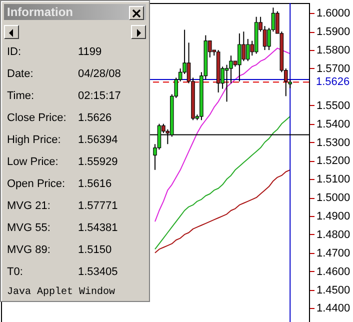 The width and height of the screenshot is (353, 322). Describe the element at coordinates (28, 228) in the screenshot. I see `annotation: MVG 55:` at that location.